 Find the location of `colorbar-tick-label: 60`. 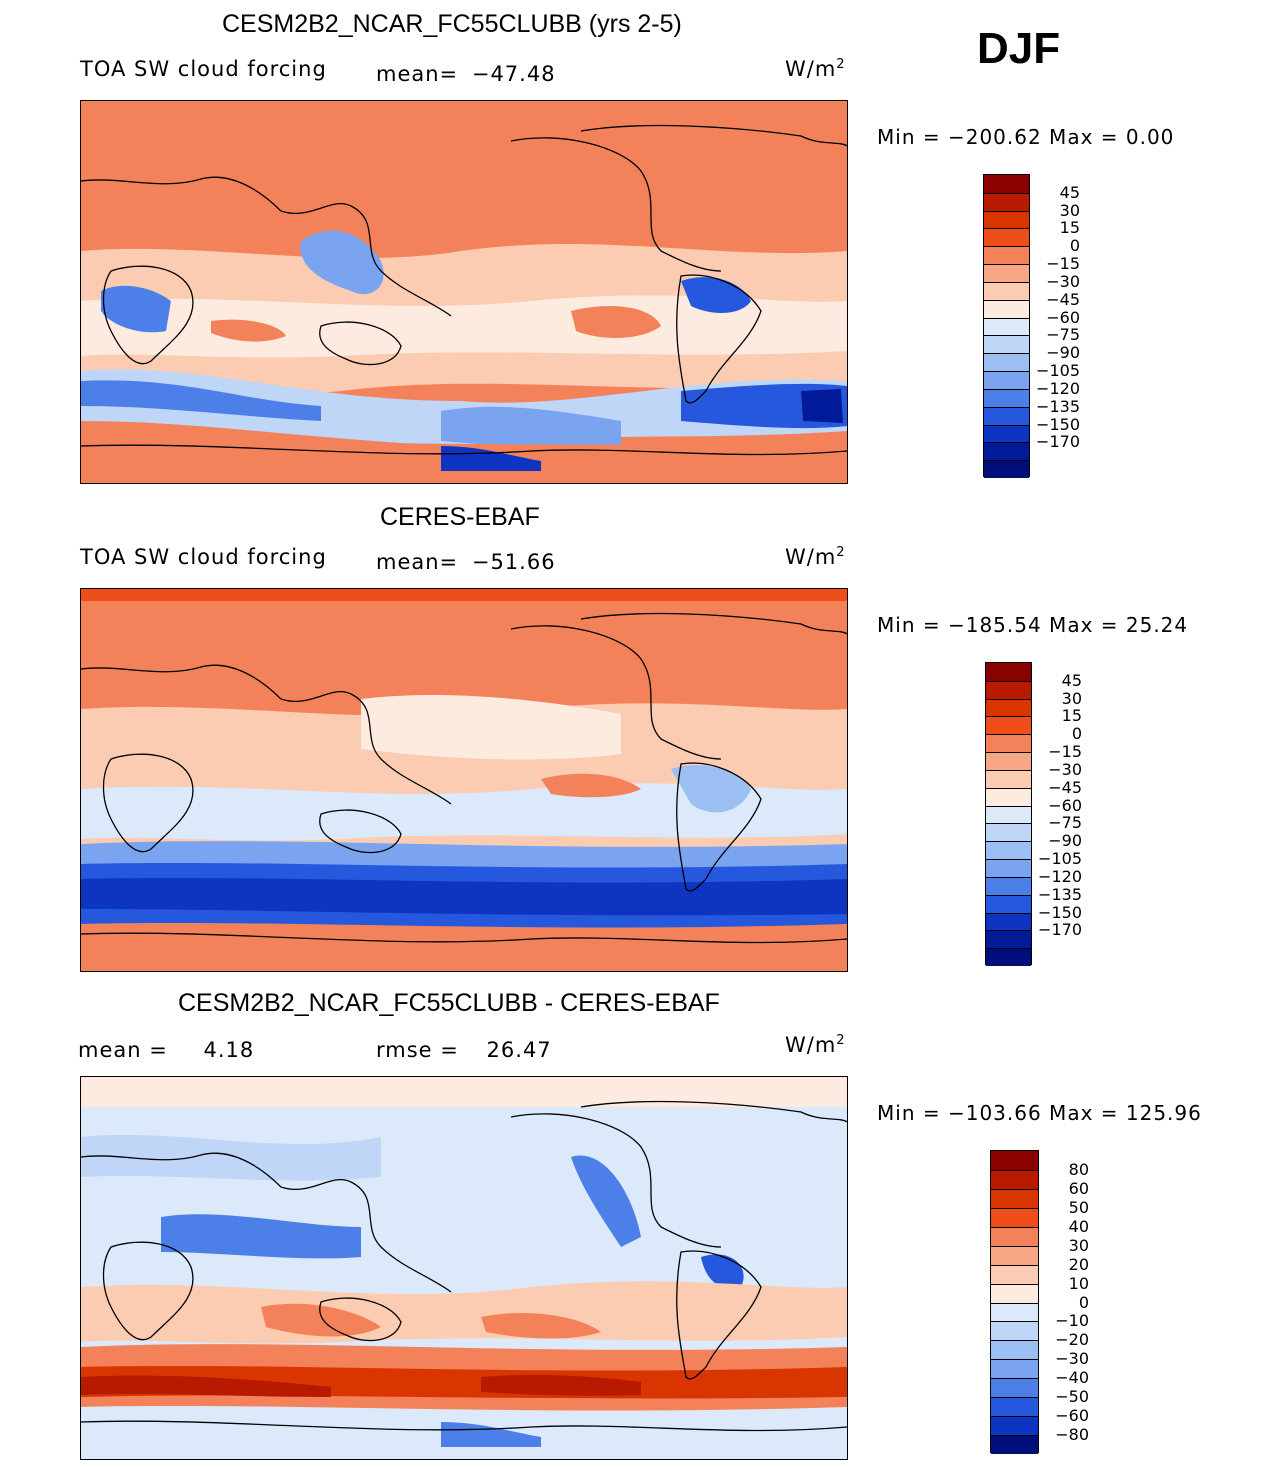

colorbar-tick-label: 60 is located at coordinates (1078, 1188).